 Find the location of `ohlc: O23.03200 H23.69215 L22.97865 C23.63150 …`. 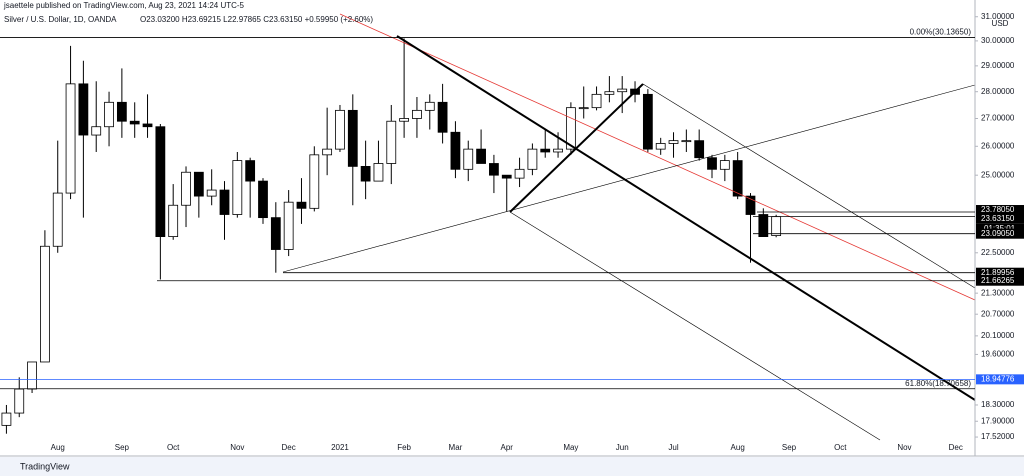

ohlc: O23.03200 H23.69215 L22.97865 C23.63150 … is located at coordinates (256, 19).